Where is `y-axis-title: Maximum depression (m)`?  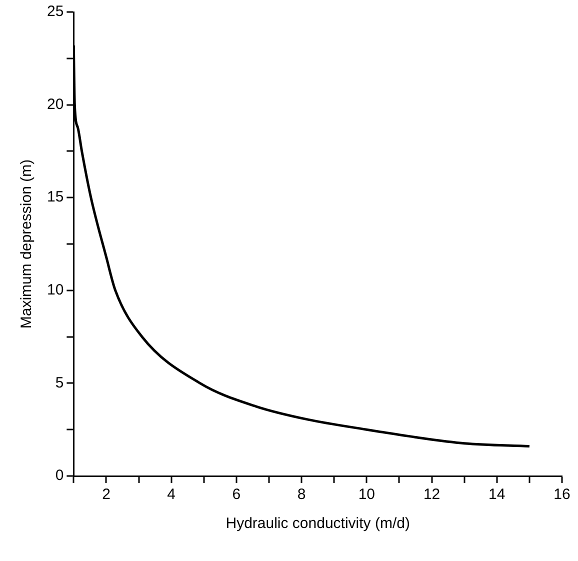
y-axis-title: Maximum depression (m) is located at coordinates (27, 244).